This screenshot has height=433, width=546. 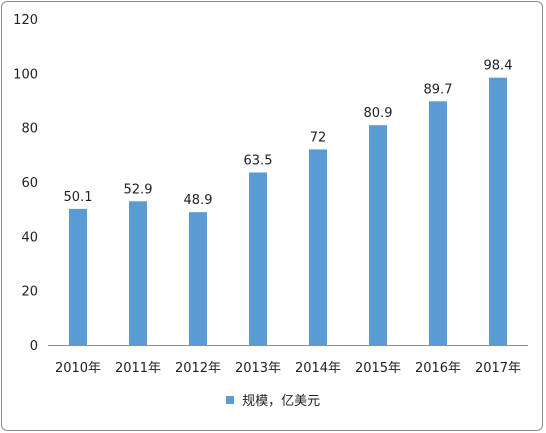 What do you see at coordinates (29, 129) in the screenshot?
I see `y-tick-label: 80` at bounding box center [29, 129].